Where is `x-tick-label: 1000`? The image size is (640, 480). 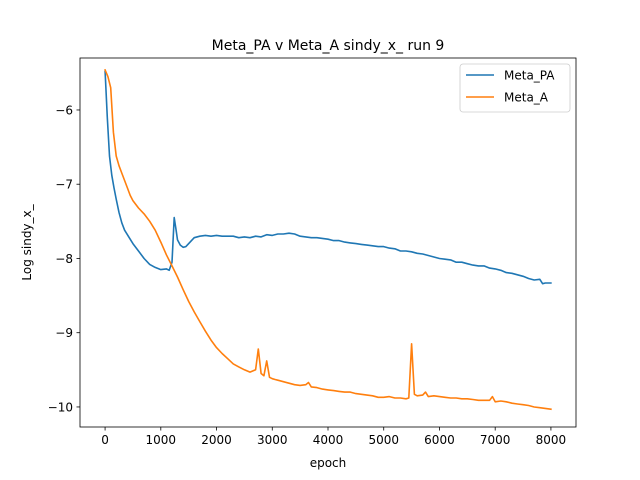 x-tick-label: 1000 is located at coordinates (161, 440).